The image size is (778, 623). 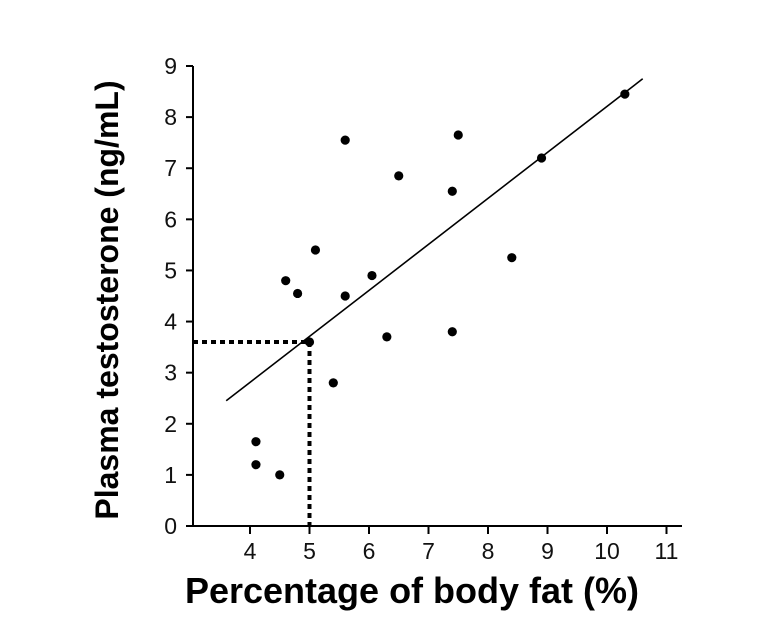 I want to click on highlight-guides, so click(x=252, y=433).